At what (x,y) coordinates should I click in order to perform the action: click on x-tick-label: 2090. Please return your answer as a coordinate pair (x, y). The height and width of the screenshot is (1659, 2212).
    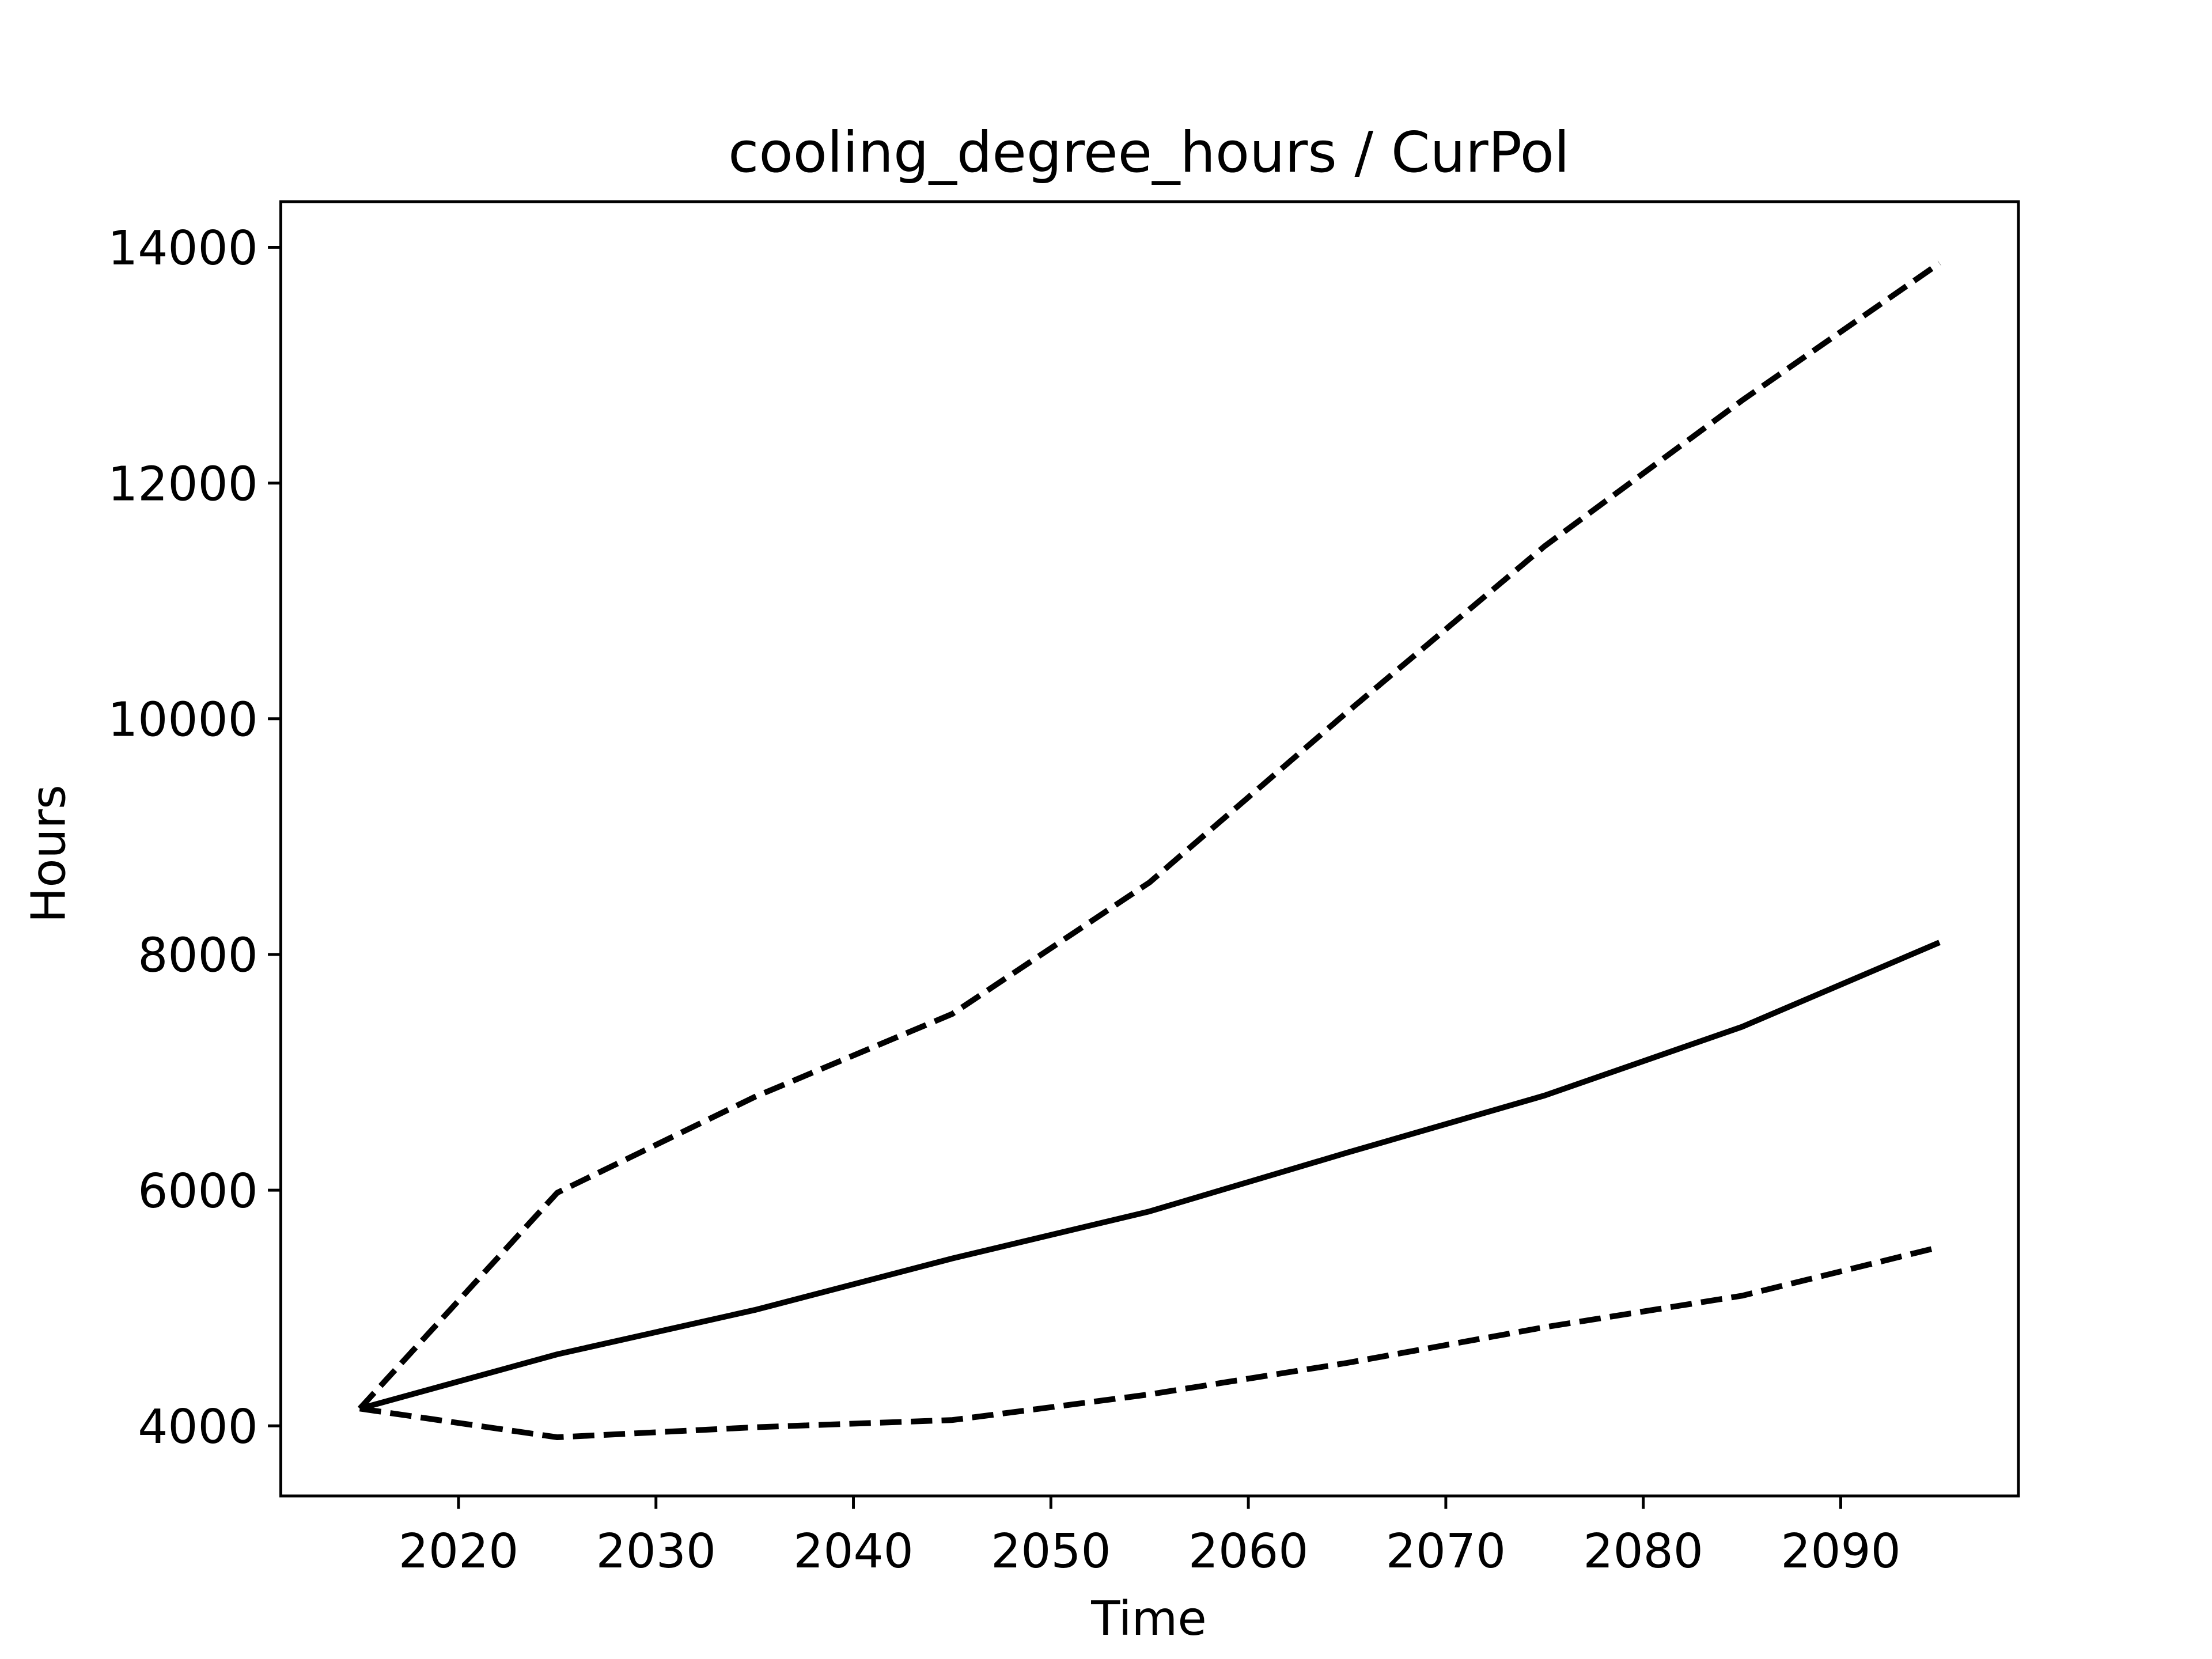
    Looking at the image, I should click on (1840, 1551).